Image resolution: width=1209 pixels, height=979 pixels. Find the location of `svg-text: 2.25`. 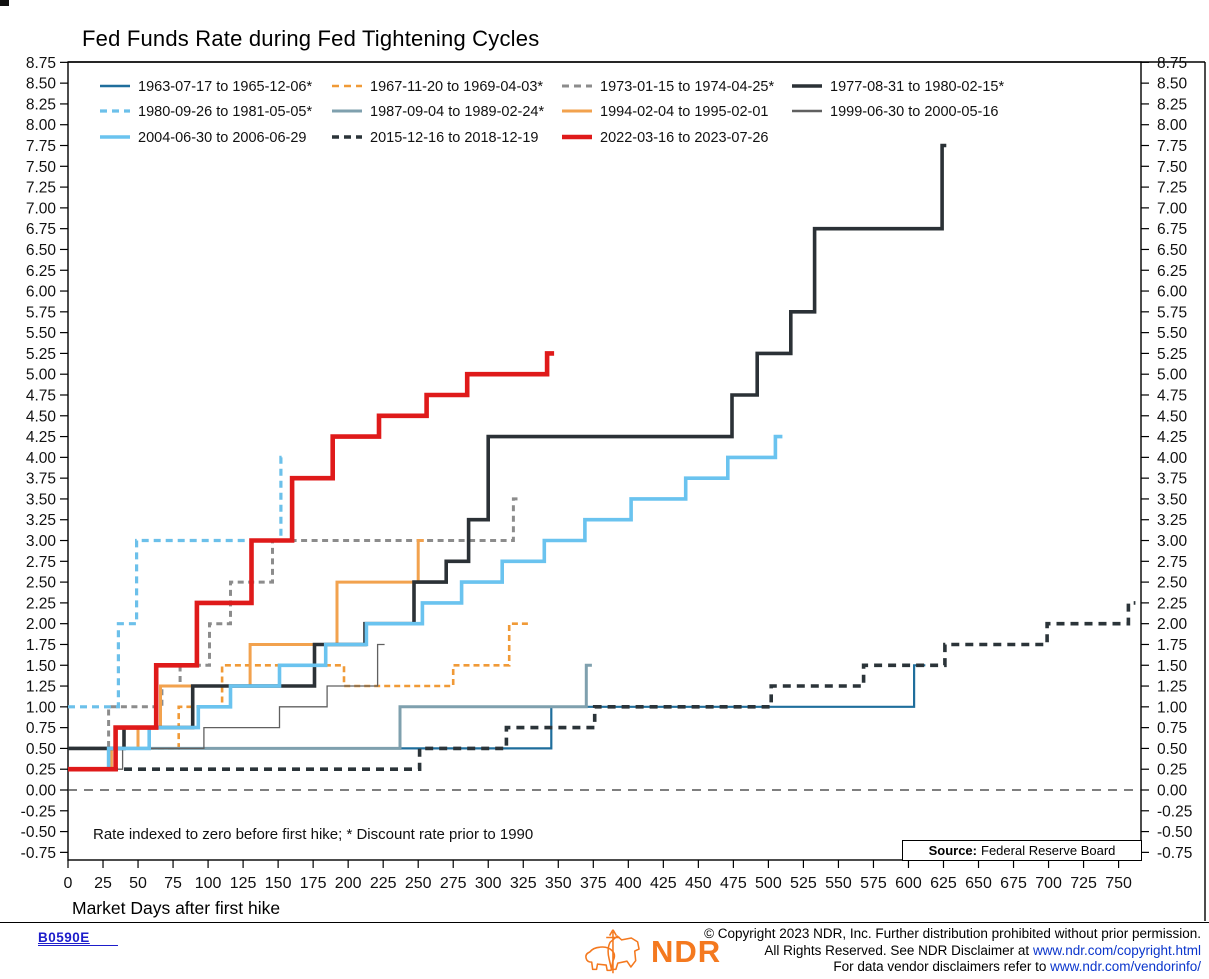

svg-text: 2.25 is located at coordinates (41, 603).